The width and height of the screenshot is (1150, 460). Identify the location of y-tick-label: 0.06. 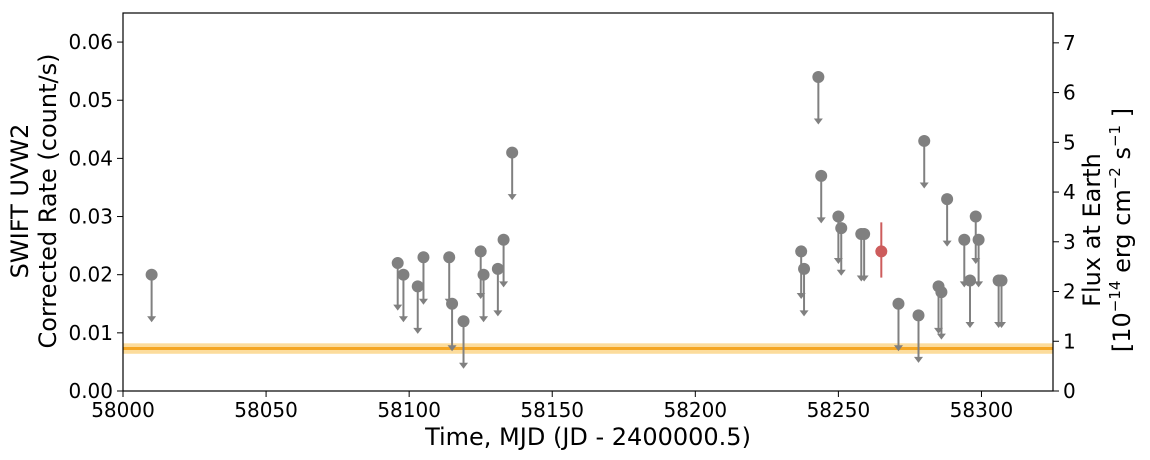
(90, 42).